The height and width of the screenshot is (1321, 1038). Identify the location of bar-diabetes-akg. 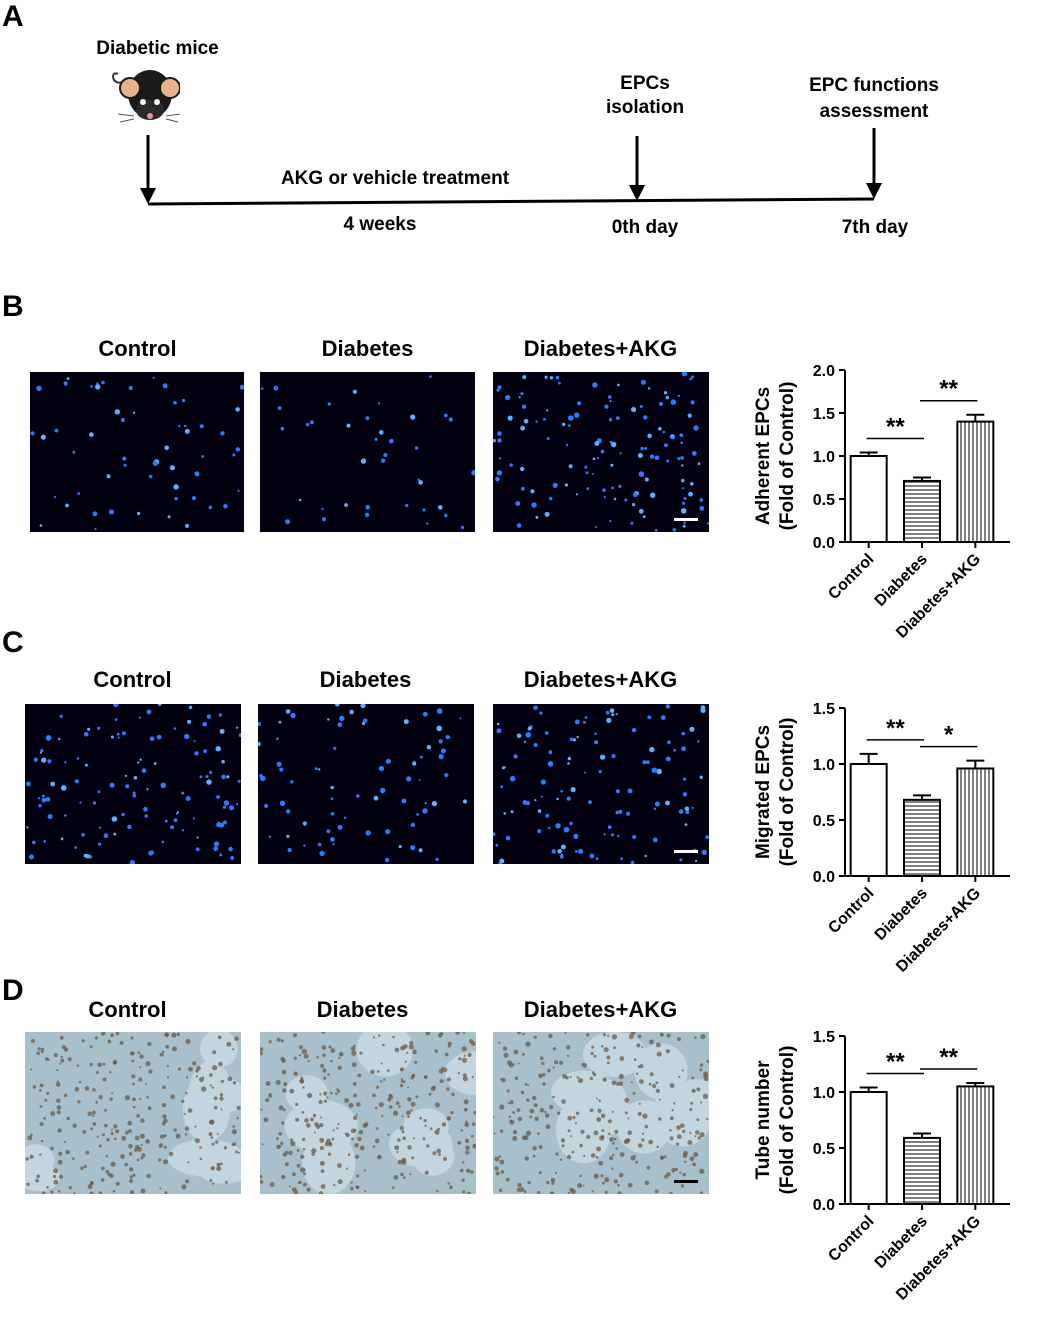
(975, 822).